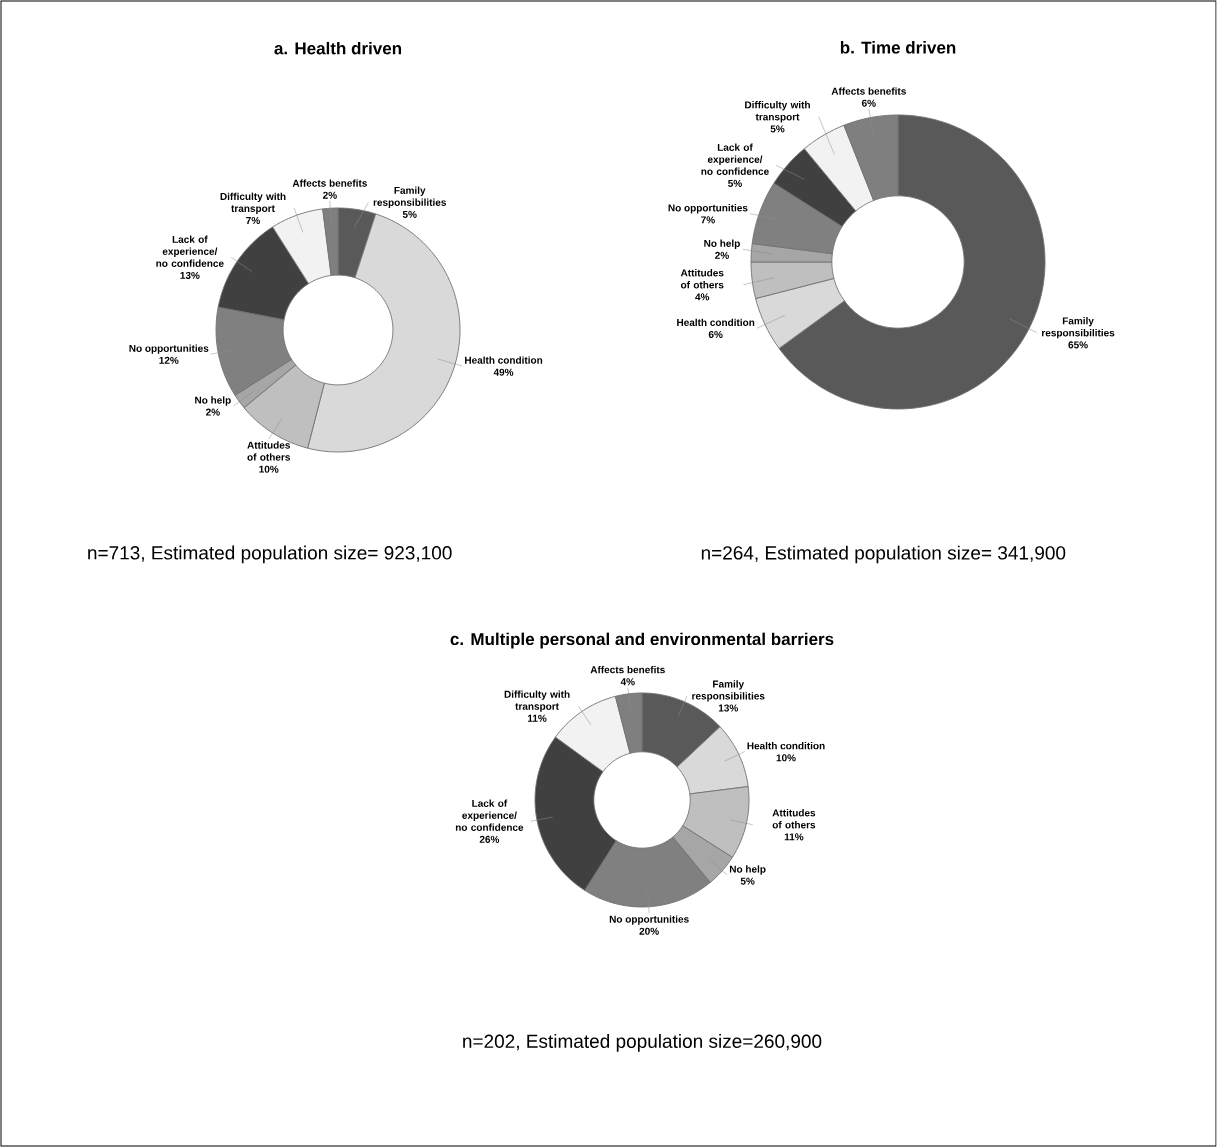 This screenshot has width=1217, height=1147. Describe the element at coordinates (338, 48) in the screenshot. I see `chart-title: a. Health driven` at that location.